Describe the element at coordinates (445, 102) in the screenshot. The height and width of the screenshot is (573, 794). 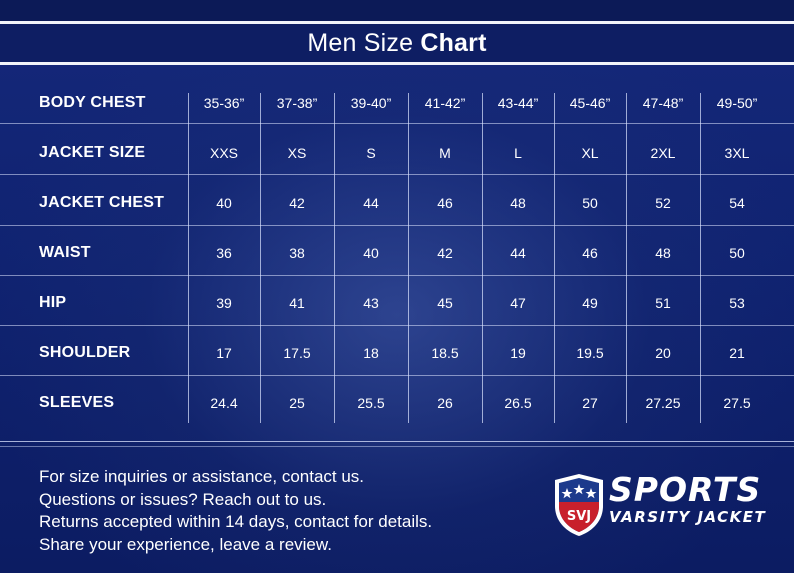
I see `column-header: 41-42”` at that location.